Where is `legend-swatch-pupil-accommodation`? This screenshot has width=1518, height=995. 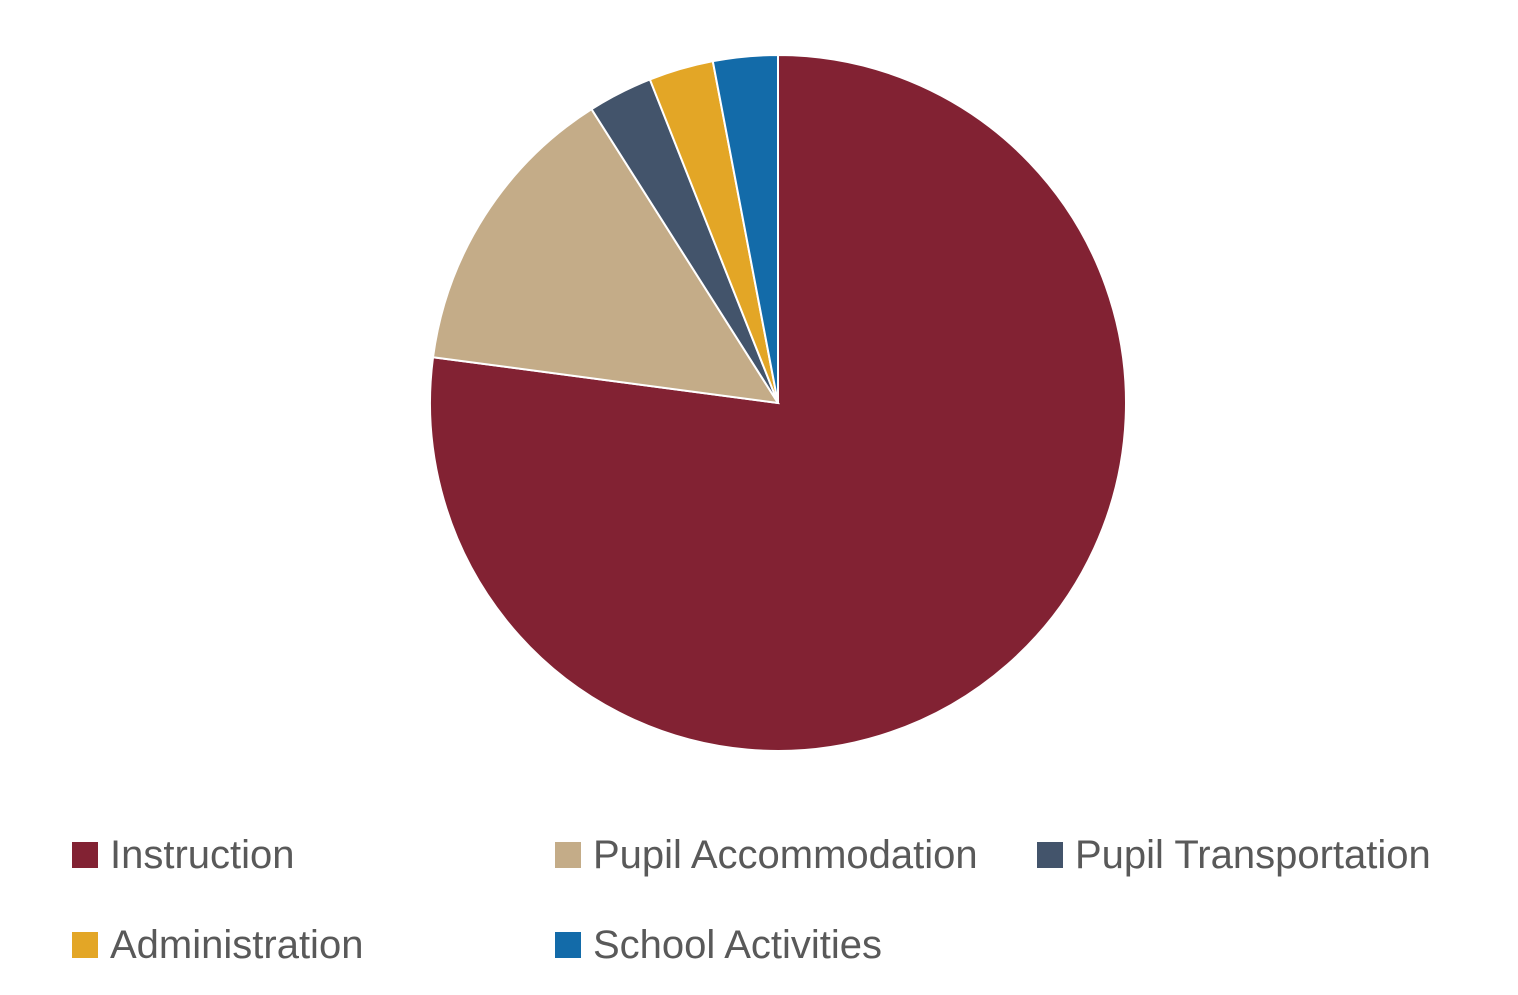
legend-swatch-pupil-accommodation is located at coordinates (568, 855).